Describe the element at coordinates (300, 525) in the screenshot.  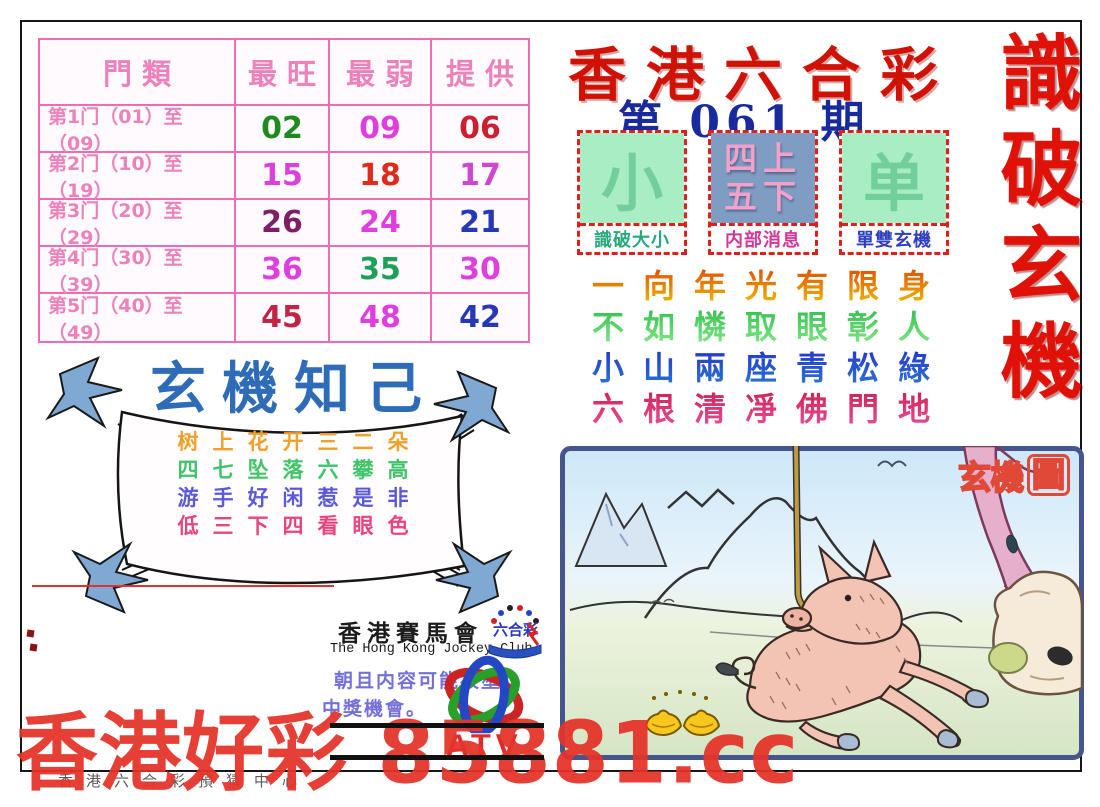
I see `poem-line: 低三下四看眼色` at that location.